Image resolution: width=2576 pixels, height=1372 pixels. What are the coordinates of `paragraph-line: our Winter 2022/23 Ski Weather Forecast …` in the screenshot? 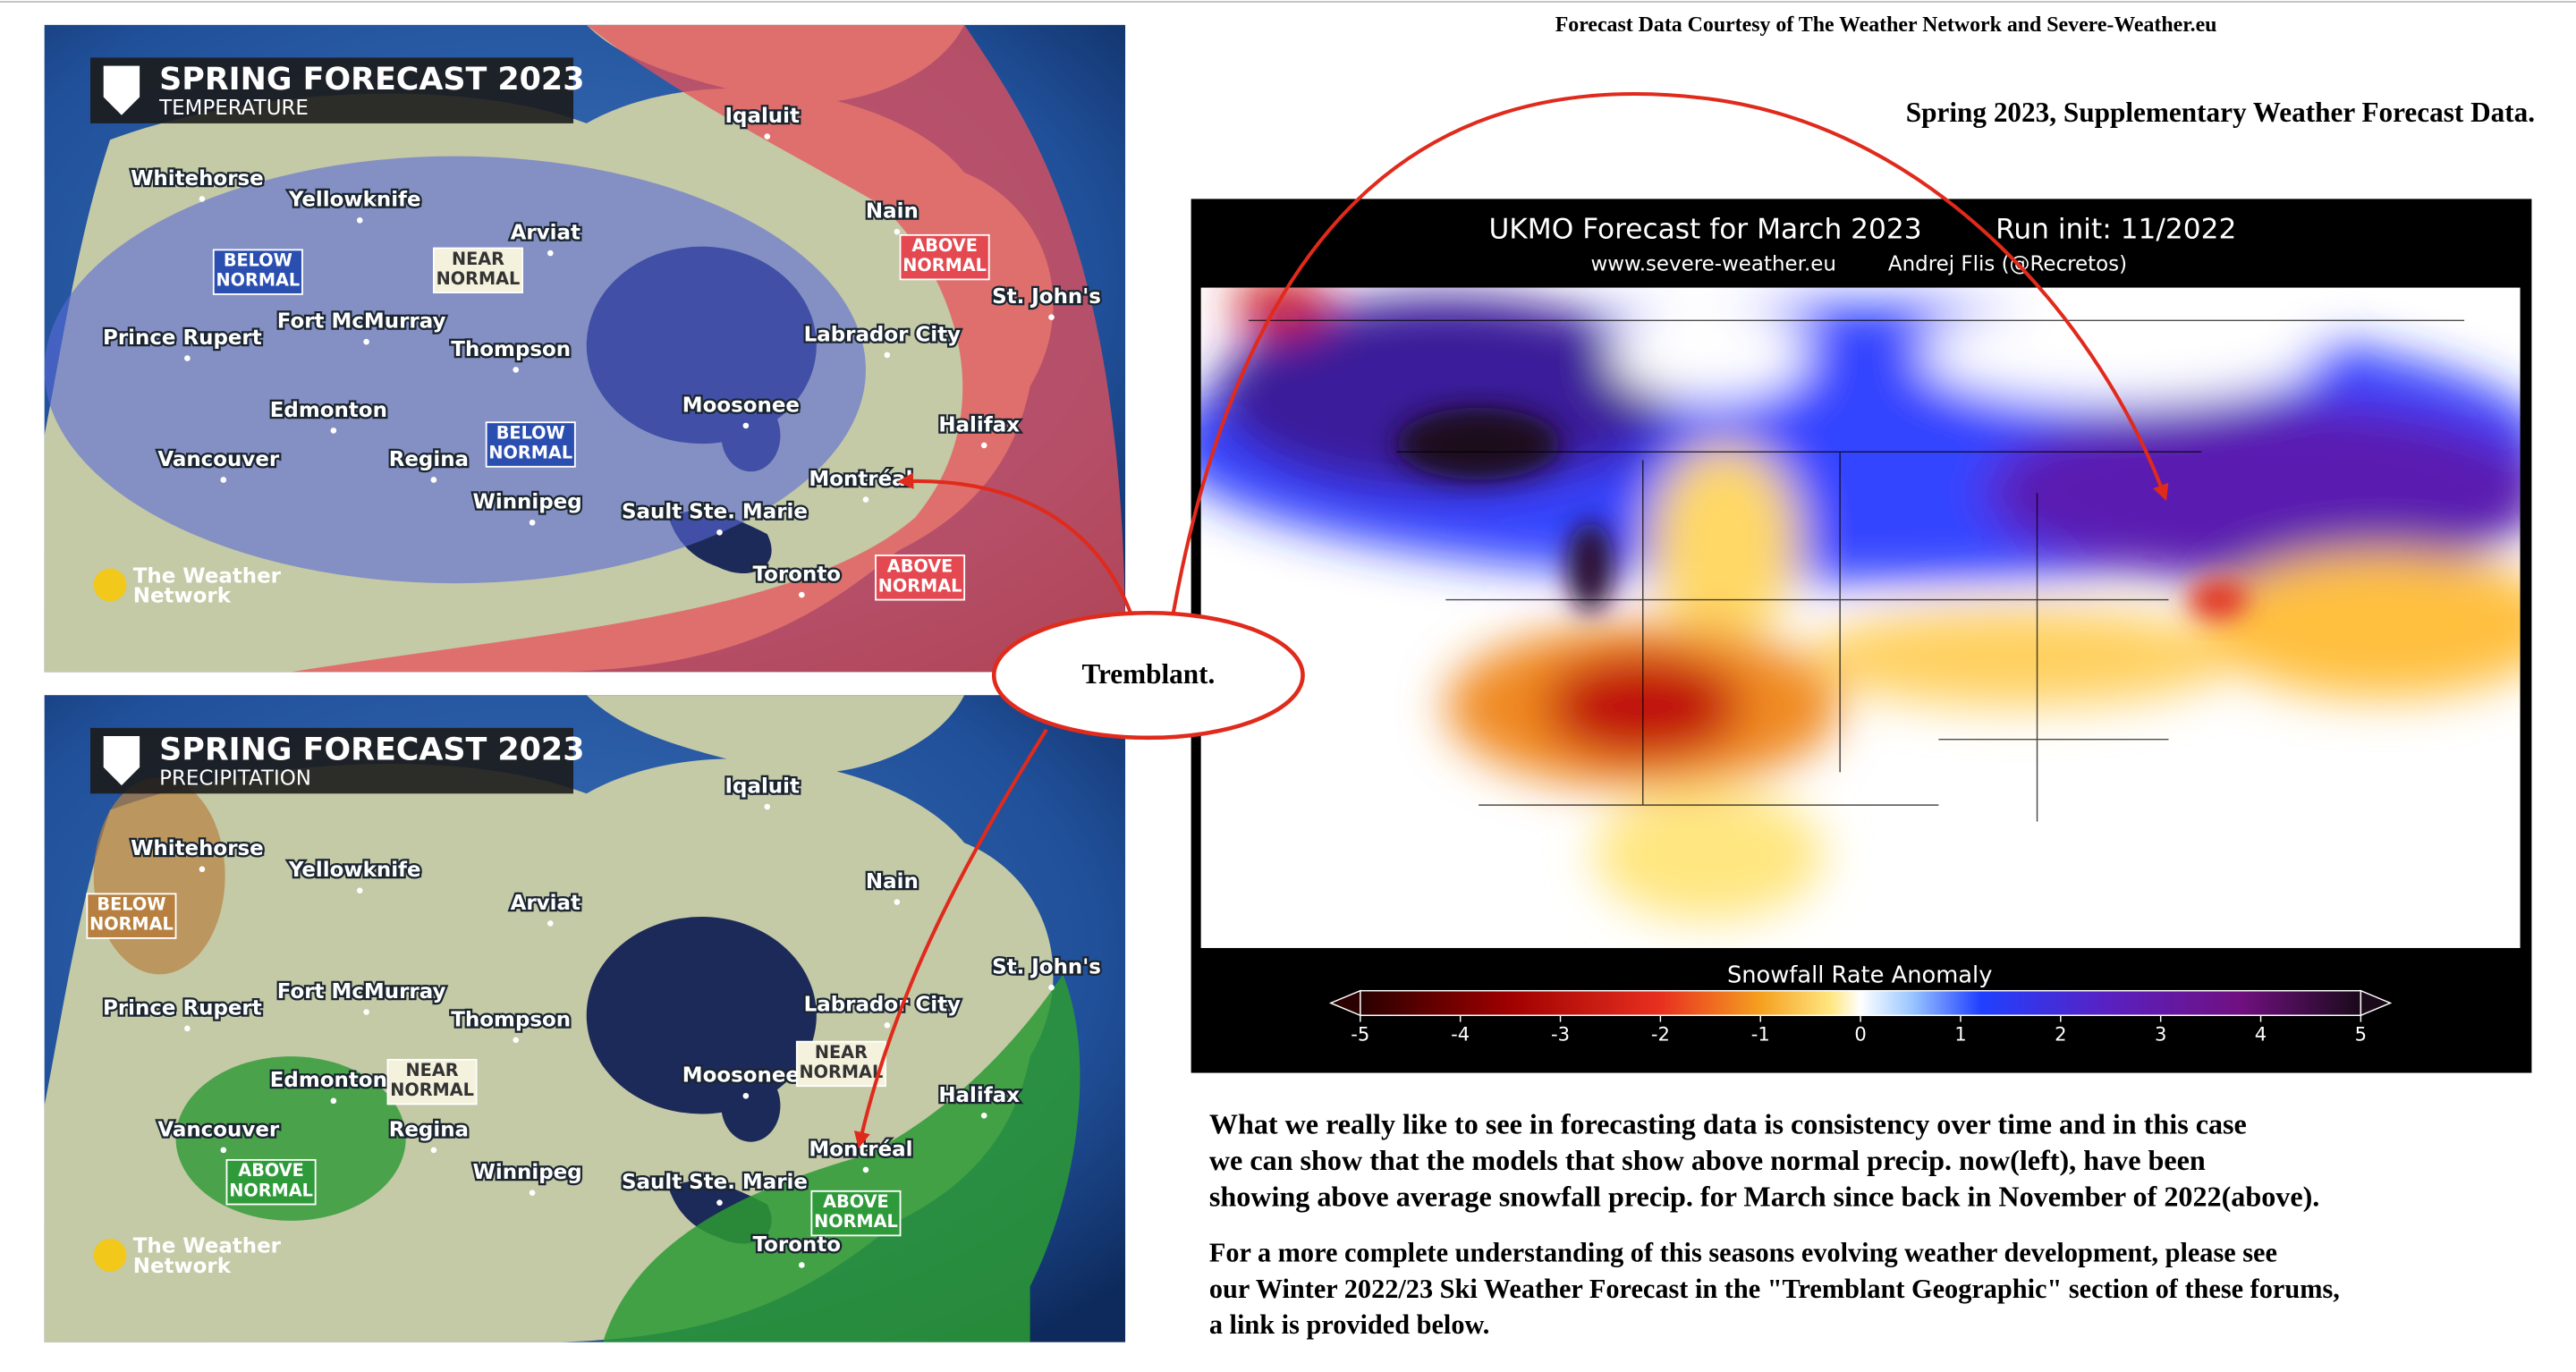 It's located at (1774, 1289).